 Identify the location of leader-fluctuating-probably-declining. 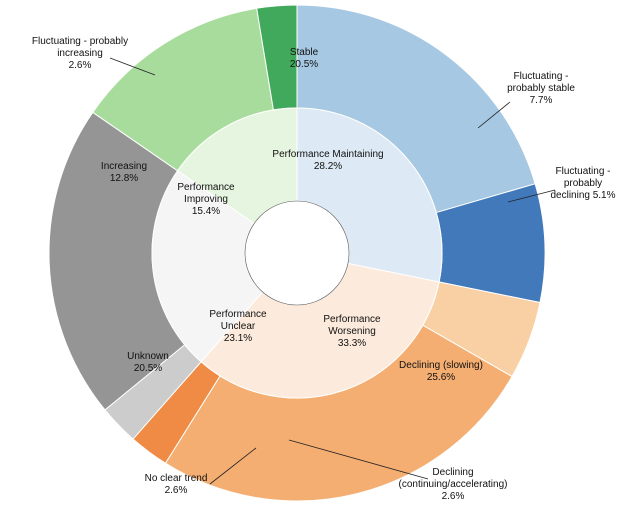
(531, 196).